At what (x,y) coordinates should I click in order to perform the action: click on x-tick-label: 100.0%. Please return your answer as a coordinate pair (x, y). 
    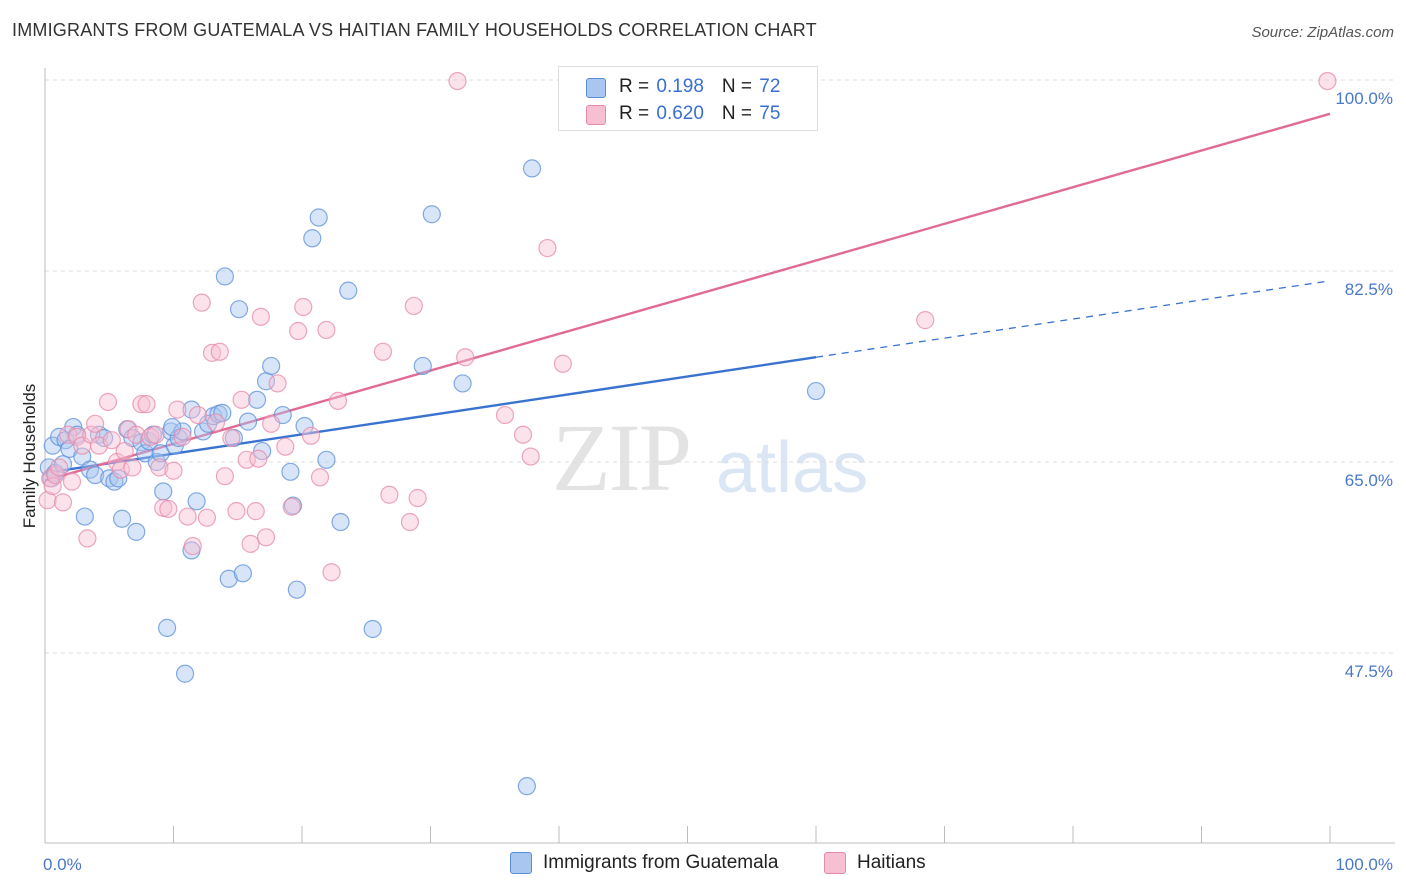
    Looking at the image, I should click on (1364, 864).